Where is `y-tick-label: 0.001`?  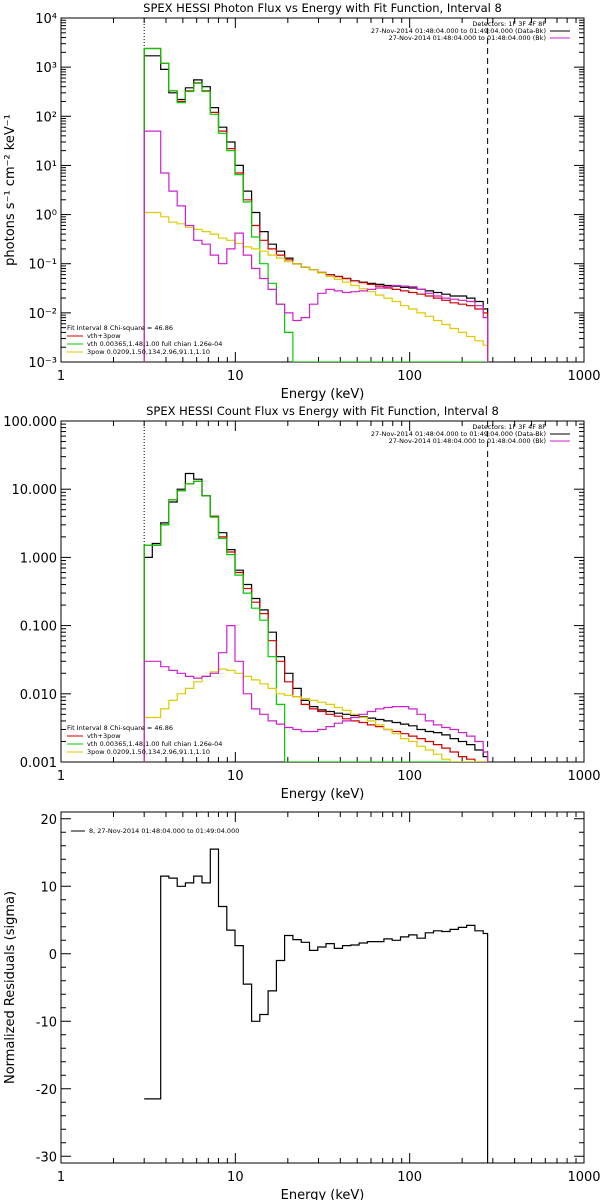
y-tick-label: 0.001 is located at coordinates (38, 763).